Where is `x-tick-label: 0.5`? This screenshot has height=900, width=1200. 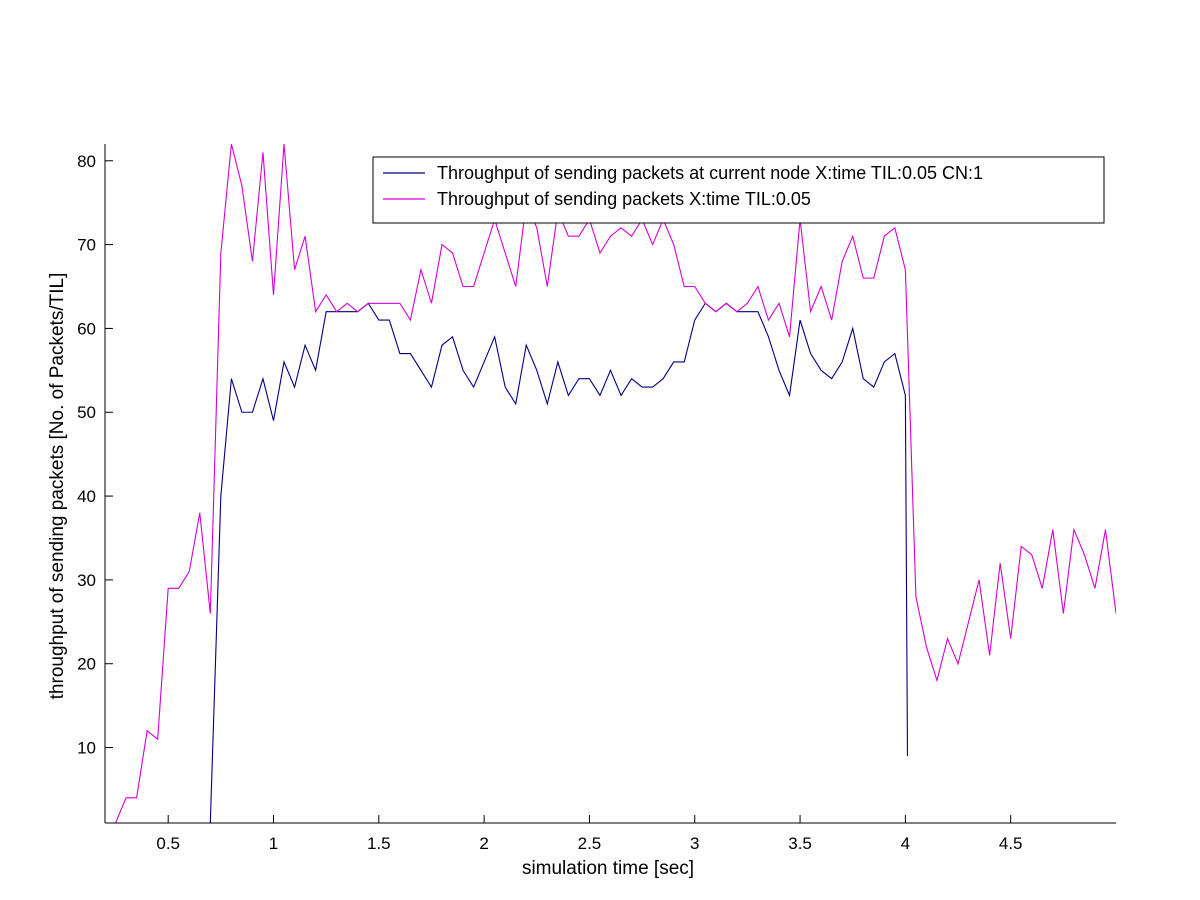 x-tick-label: 0.5 is located at coordinates (168, 843).